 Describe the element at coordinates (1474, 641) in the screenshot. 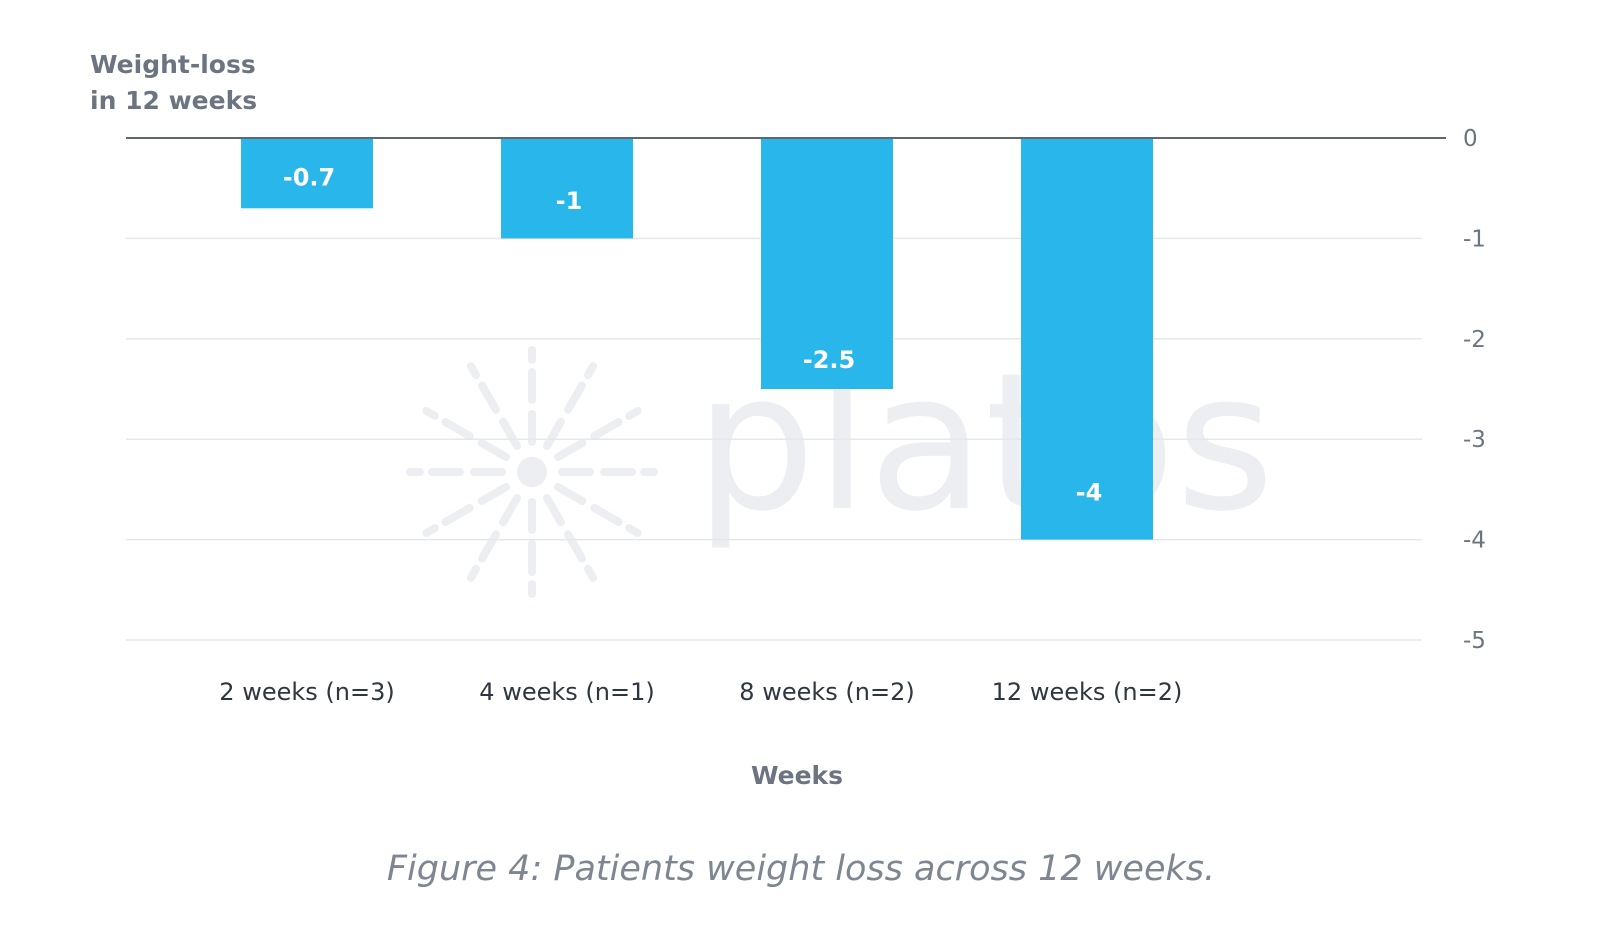

I see `y-tick-label: -5` at that location.